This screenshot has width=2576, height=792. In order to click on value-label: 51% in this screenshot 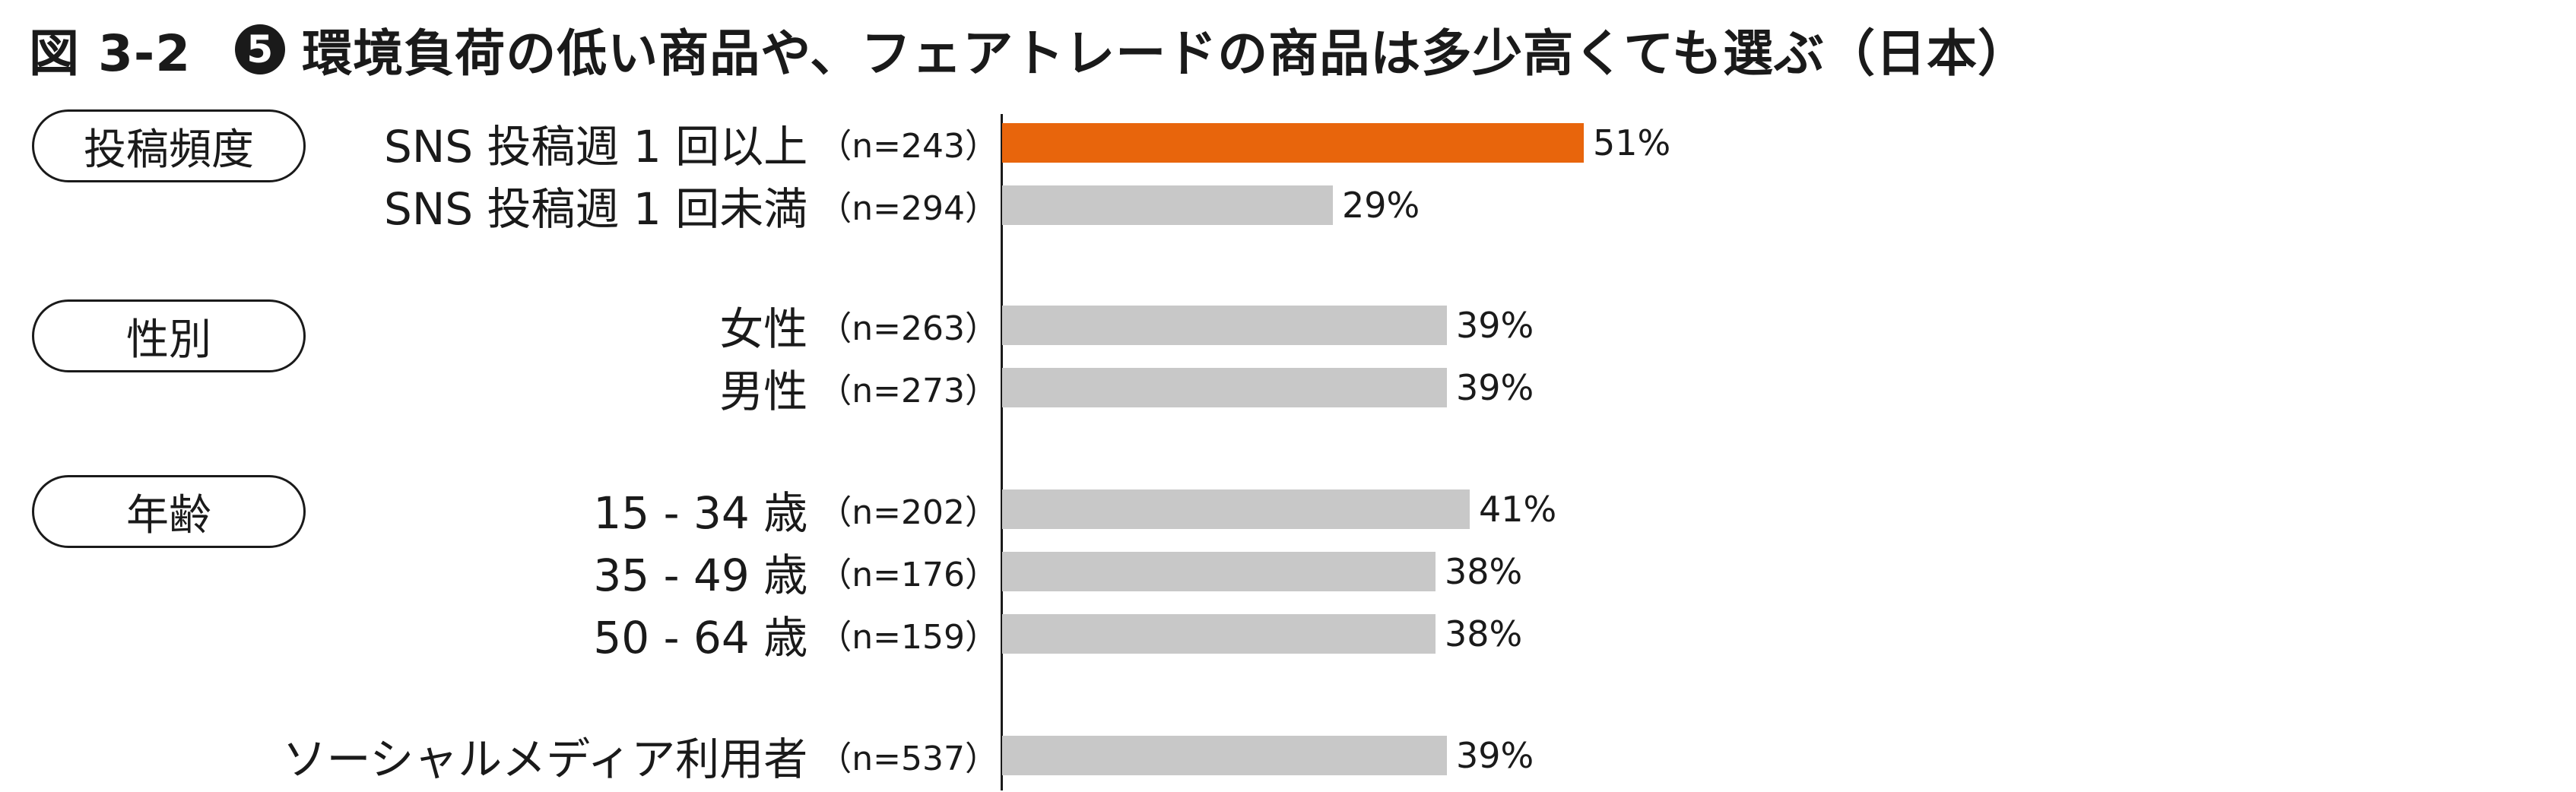, I will do `click(1632, 142)`.